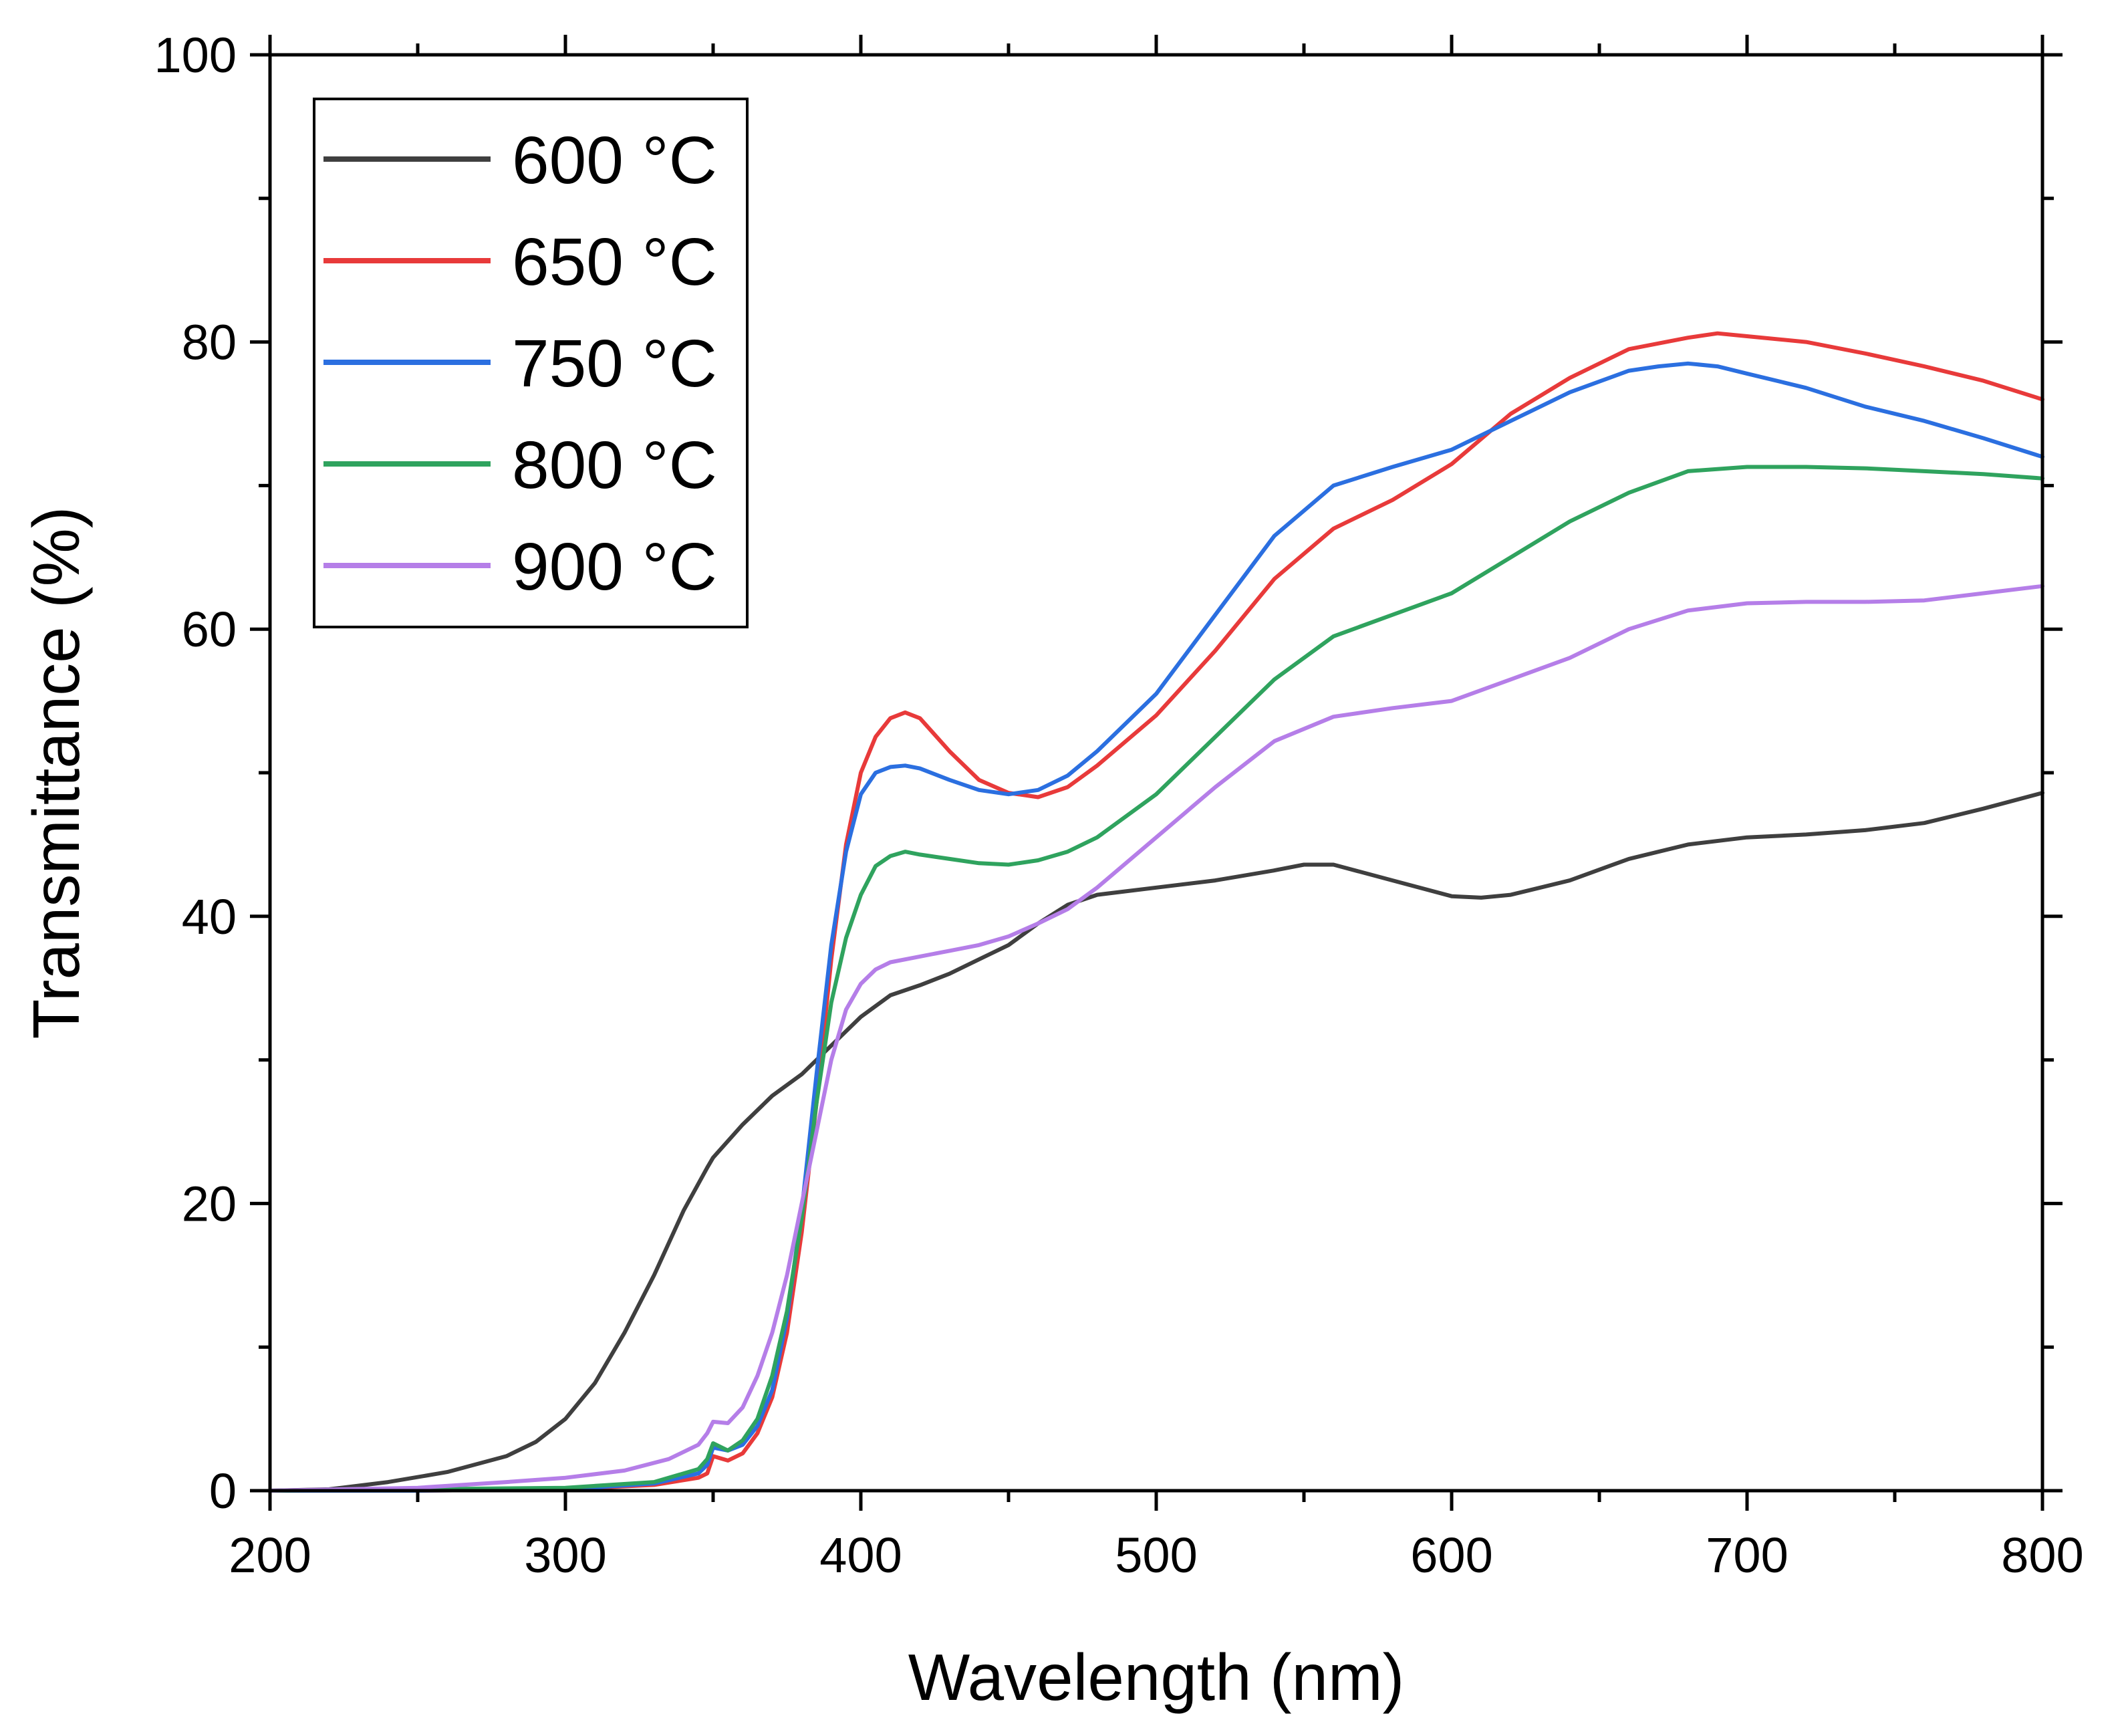  I want to click on y-tick-label: 60, so click(209, 629).